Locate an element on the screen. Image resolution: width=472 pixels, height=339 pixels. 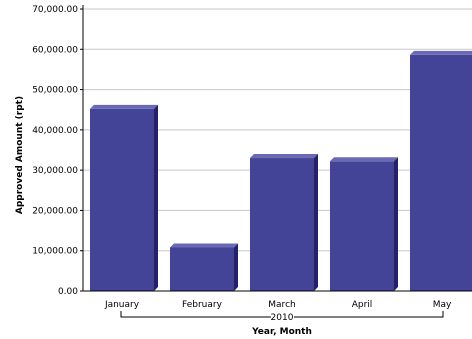
x-tick-label: April is located at coordinates (362, 305).